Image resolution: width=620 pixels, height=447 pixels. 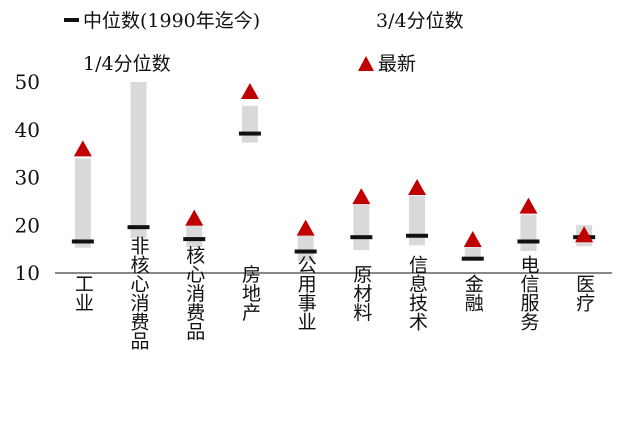 I want to click on legend-median-swatch, so click(x=71, y=20).